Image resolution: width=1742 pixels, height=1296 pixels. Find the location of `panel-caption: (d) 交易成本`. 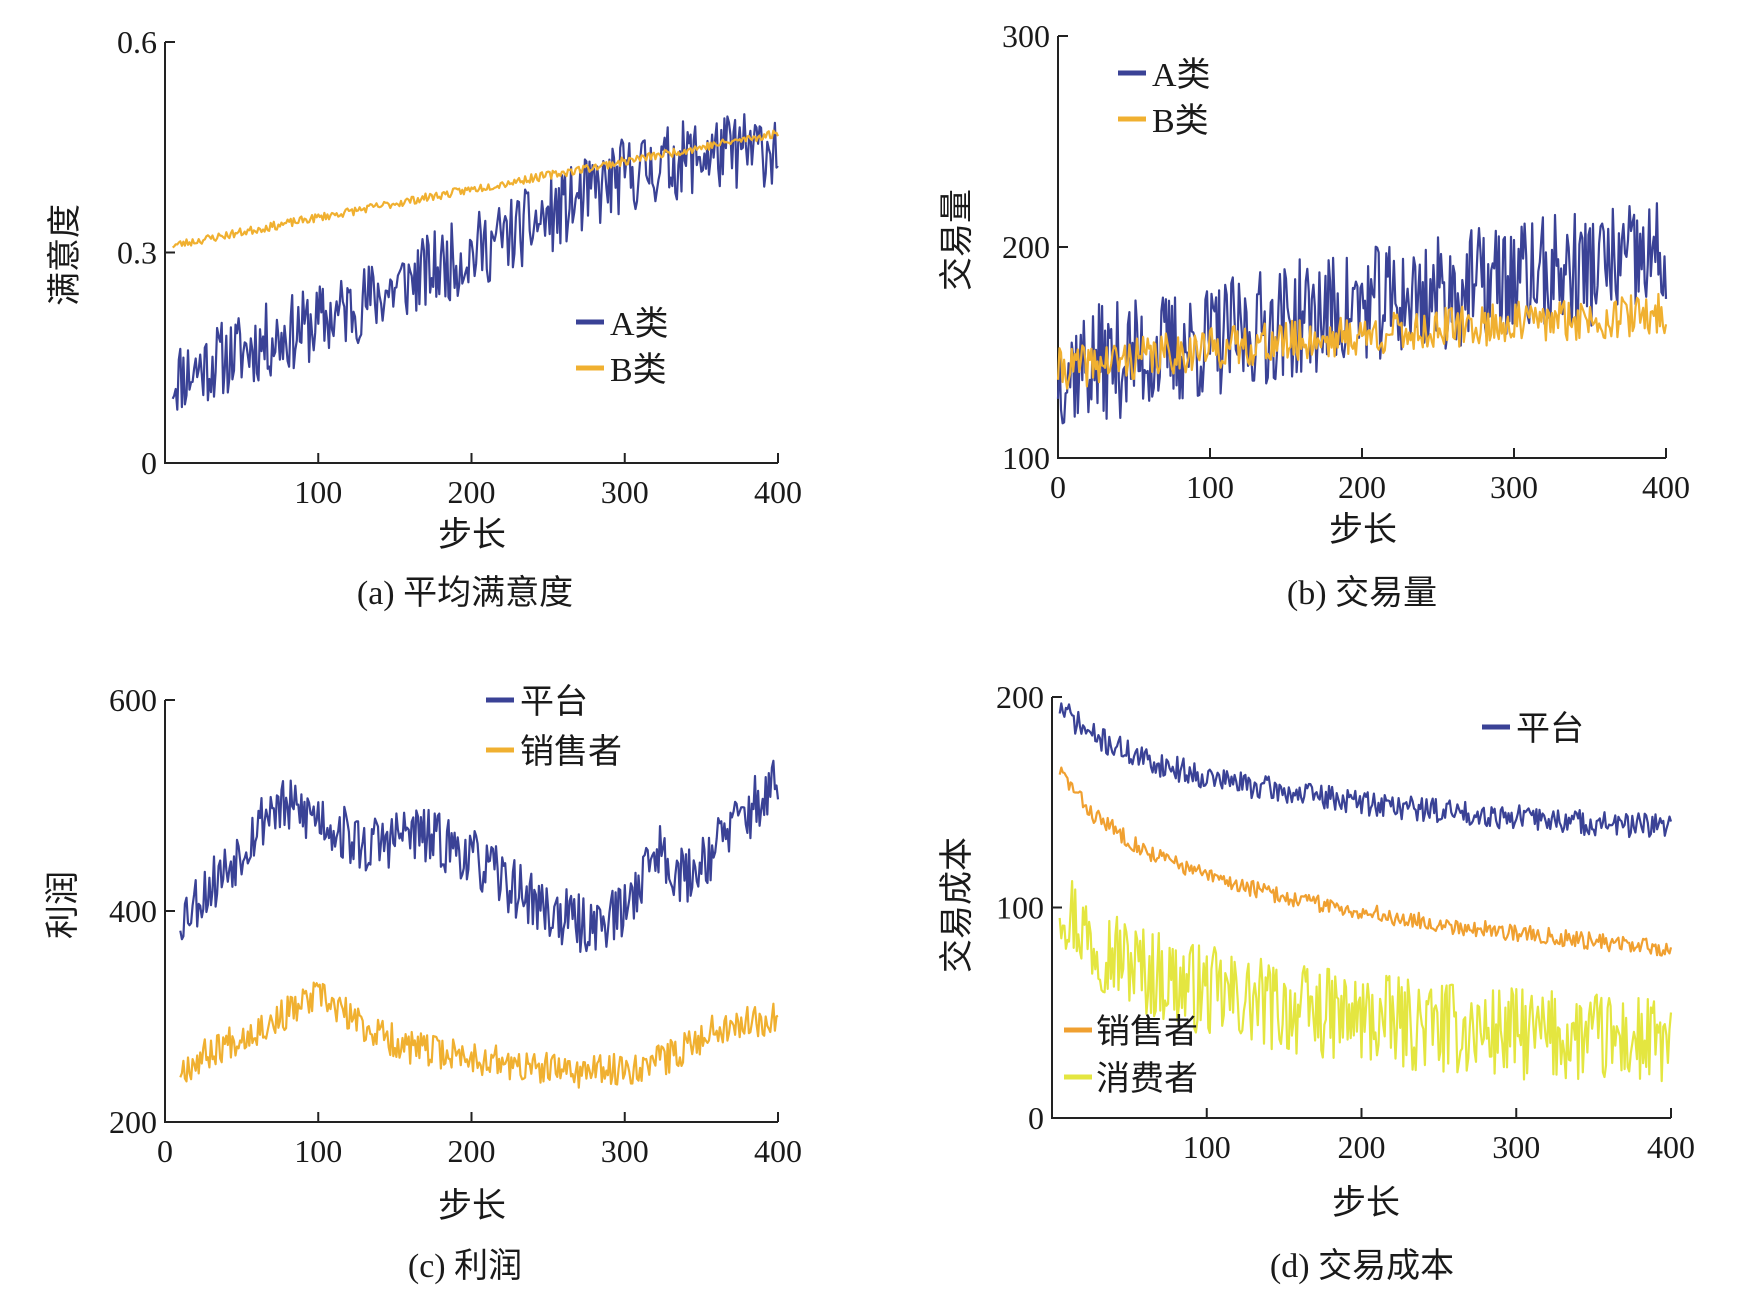

panel-caption: (d) 交易成本 is located at coordinates (1362, 1266).